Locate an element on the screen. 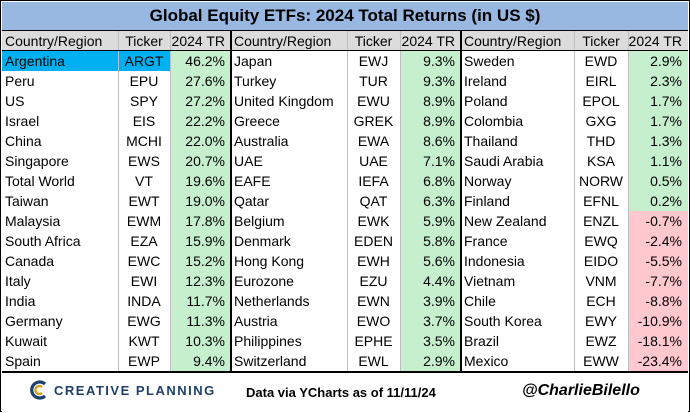  table-row: Finland EFNL 0.2% is located at coordinates (574, 201).